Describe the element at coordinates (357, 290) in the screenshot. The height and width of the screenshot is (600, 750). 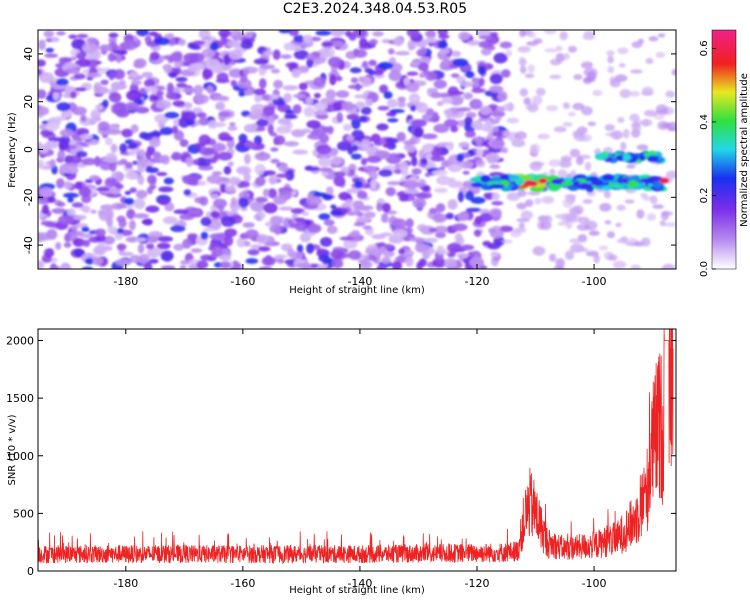
I see `heatmap-x-label: Height of straight line (km)` at that location.